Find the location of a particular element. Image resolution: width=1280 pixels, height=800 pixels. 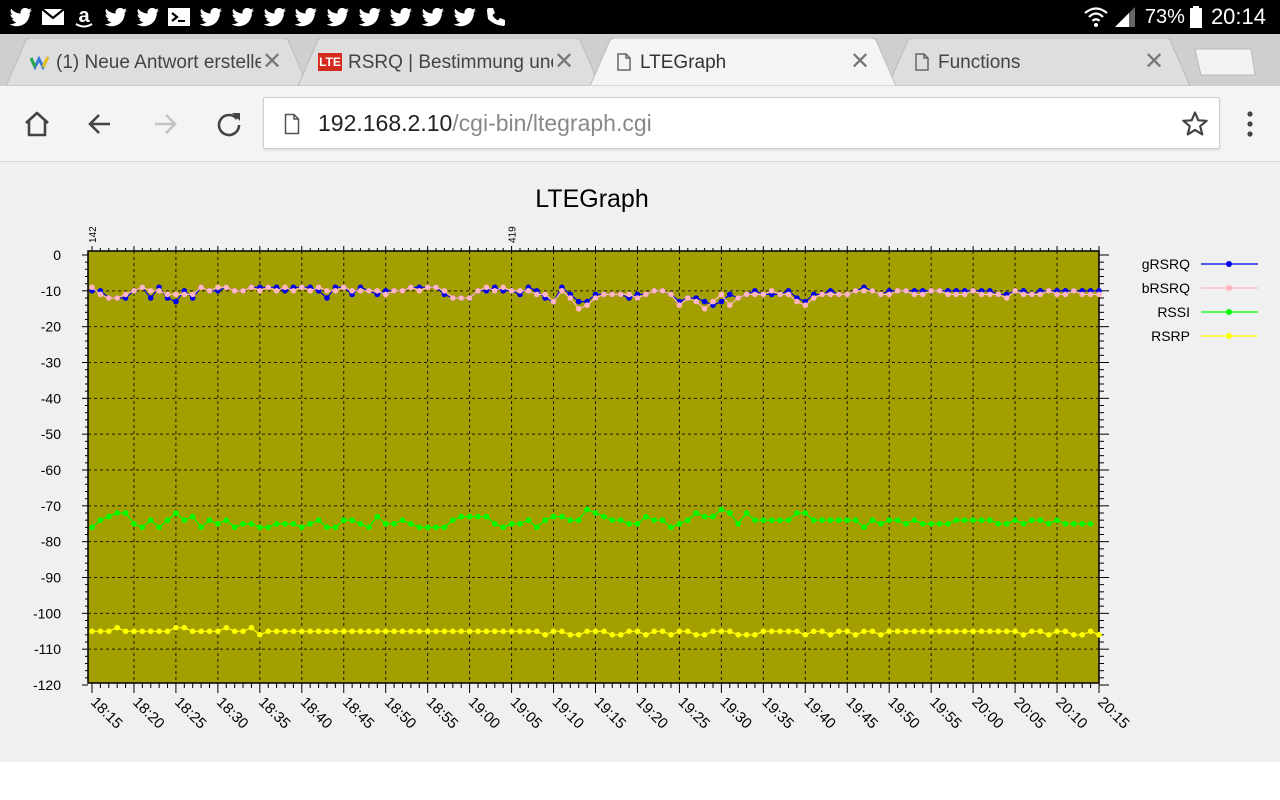

tab-ltegraph: LTEGraph ✕ is located at coordinates (743, 62).